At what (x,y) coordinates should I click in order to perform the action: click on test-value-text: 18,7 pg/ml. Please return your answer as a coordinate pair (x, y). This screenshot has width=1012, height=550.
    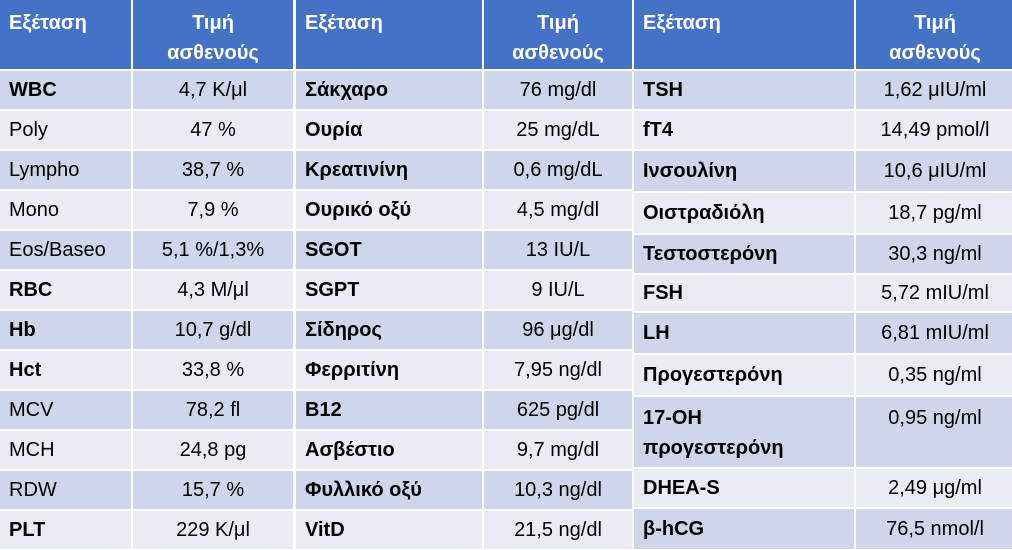
    Looking at the image, I should click on (935, 212).